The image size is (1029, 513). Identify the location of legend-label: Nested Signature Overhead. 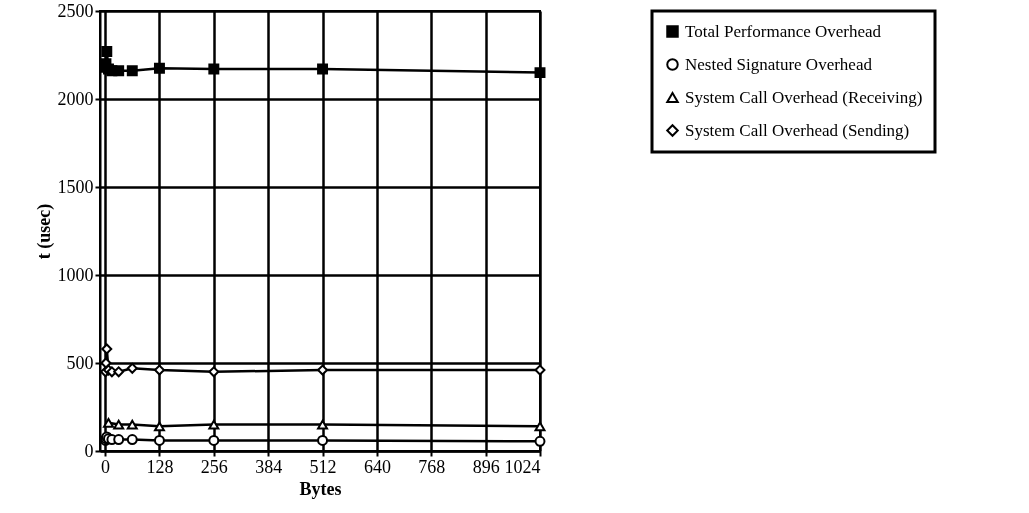
(779, 64).